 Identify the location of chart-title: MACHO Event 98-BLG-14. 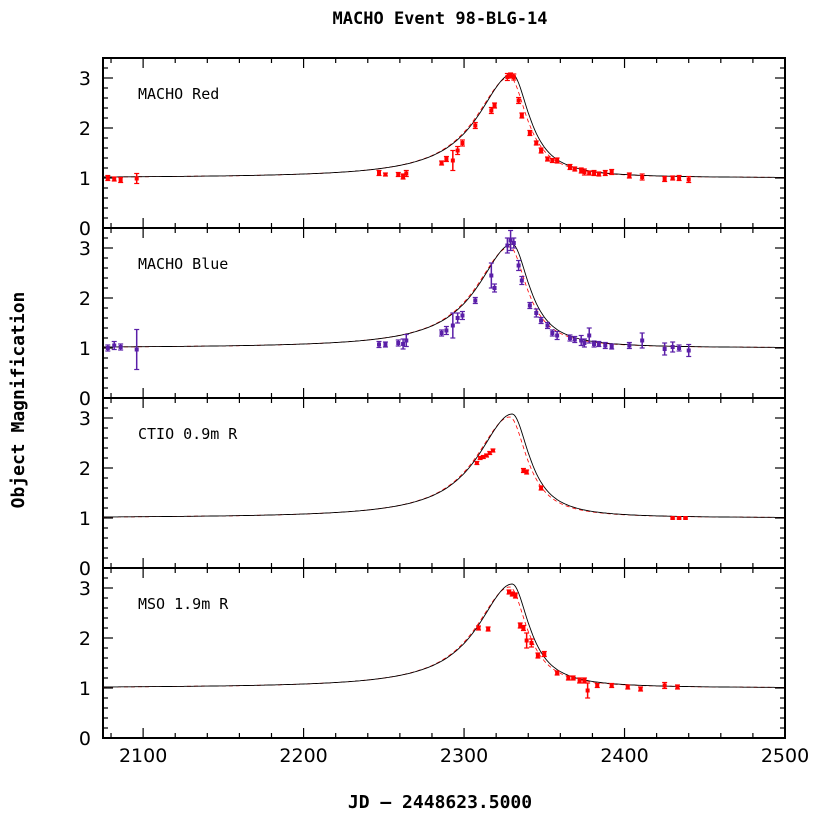
(440, 19).